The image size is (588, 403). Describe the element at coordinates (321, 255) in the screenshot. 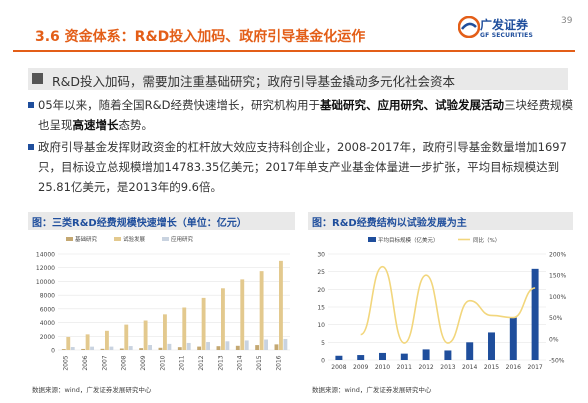

I see `y-tick-label: 30` at that location.